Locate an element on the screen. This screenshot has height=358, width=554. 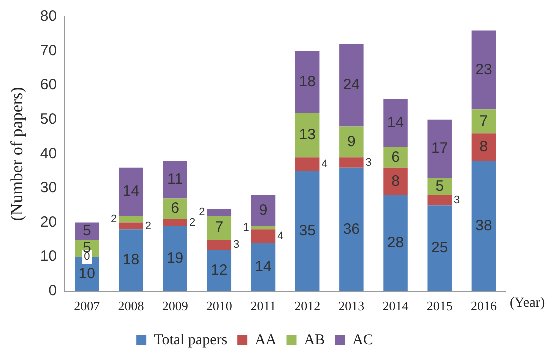
legend-label: AA is located at coordinates (266, 340).